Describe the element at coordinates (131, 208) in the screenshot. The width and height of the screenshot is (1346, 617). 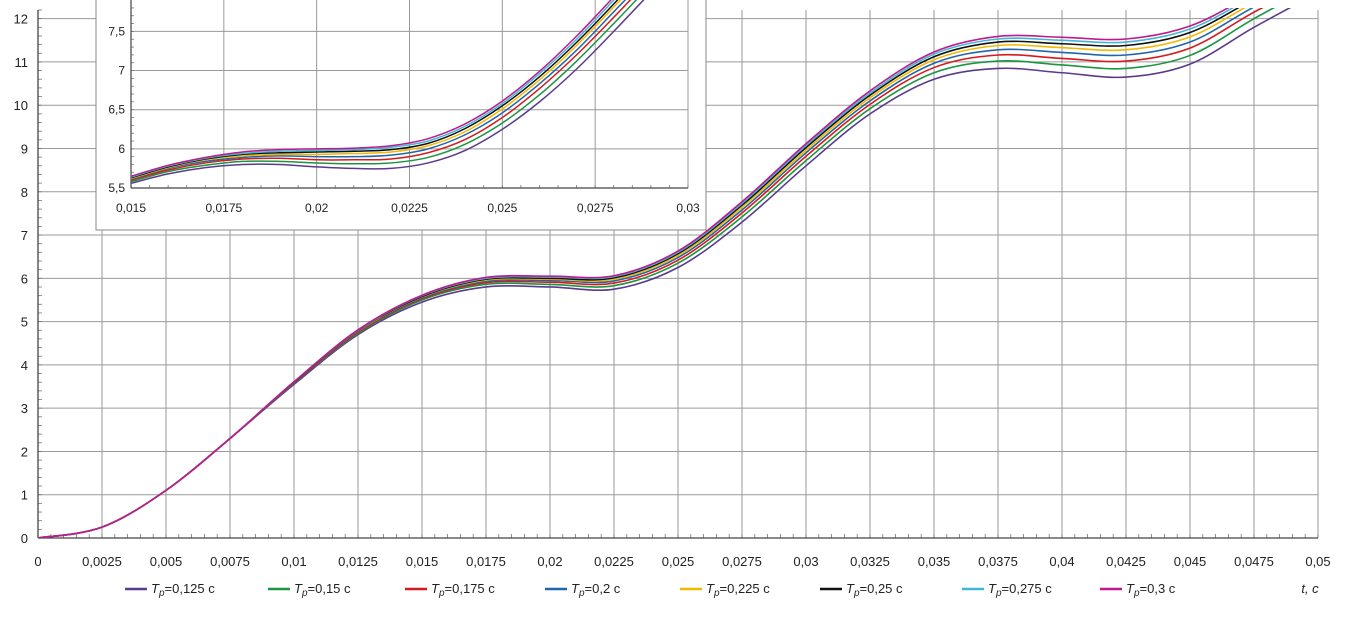
I see `inset-x-tick-label: 0,015` at that location.